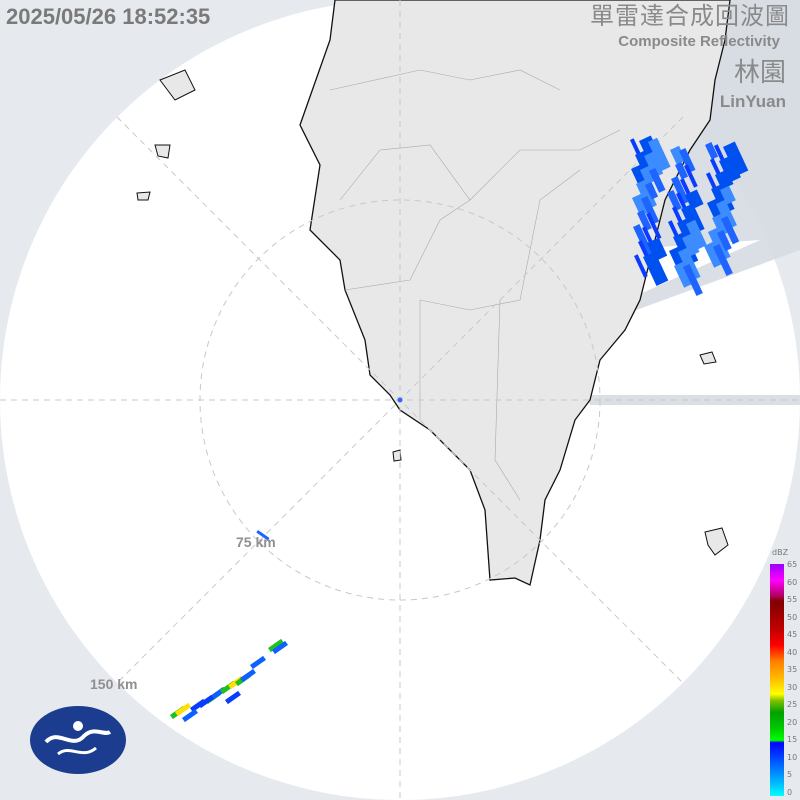 This screenshot has width=800, height=800. Describe the element at coordinates (792, 739) in the screenshot. I see `legend-tick: 15` at that location.